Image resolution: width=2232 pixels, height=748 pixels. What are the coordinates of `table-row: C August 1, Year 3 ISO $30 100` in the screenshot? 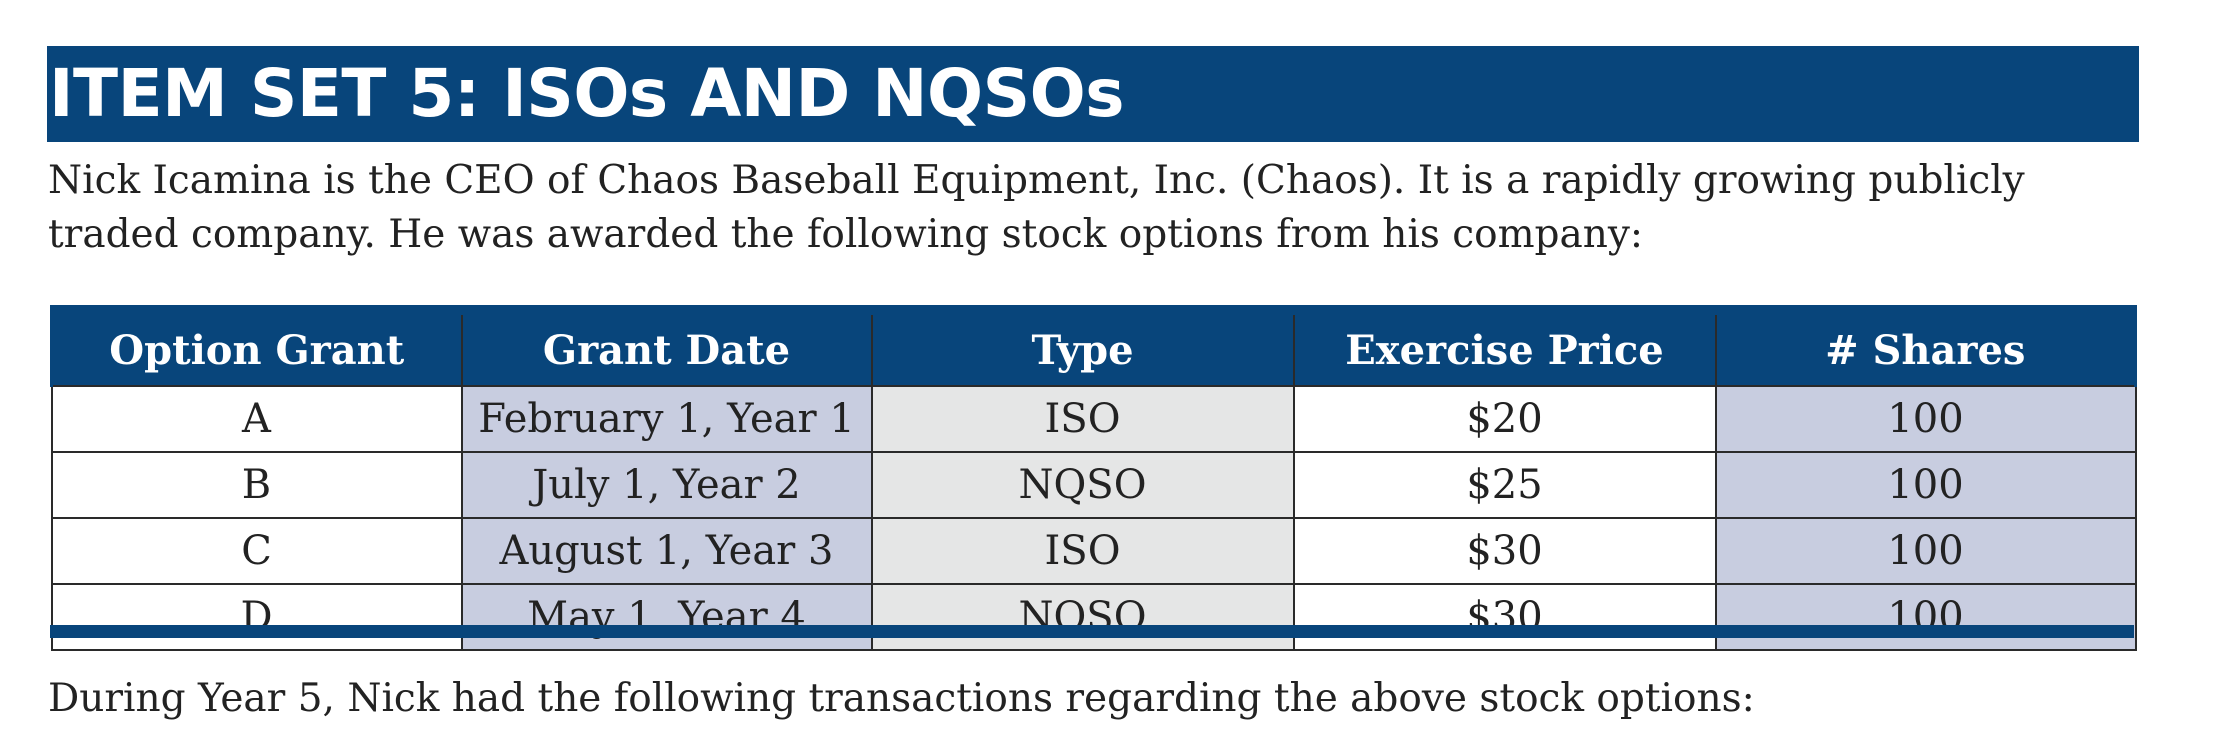 It's located at (1093, 551).